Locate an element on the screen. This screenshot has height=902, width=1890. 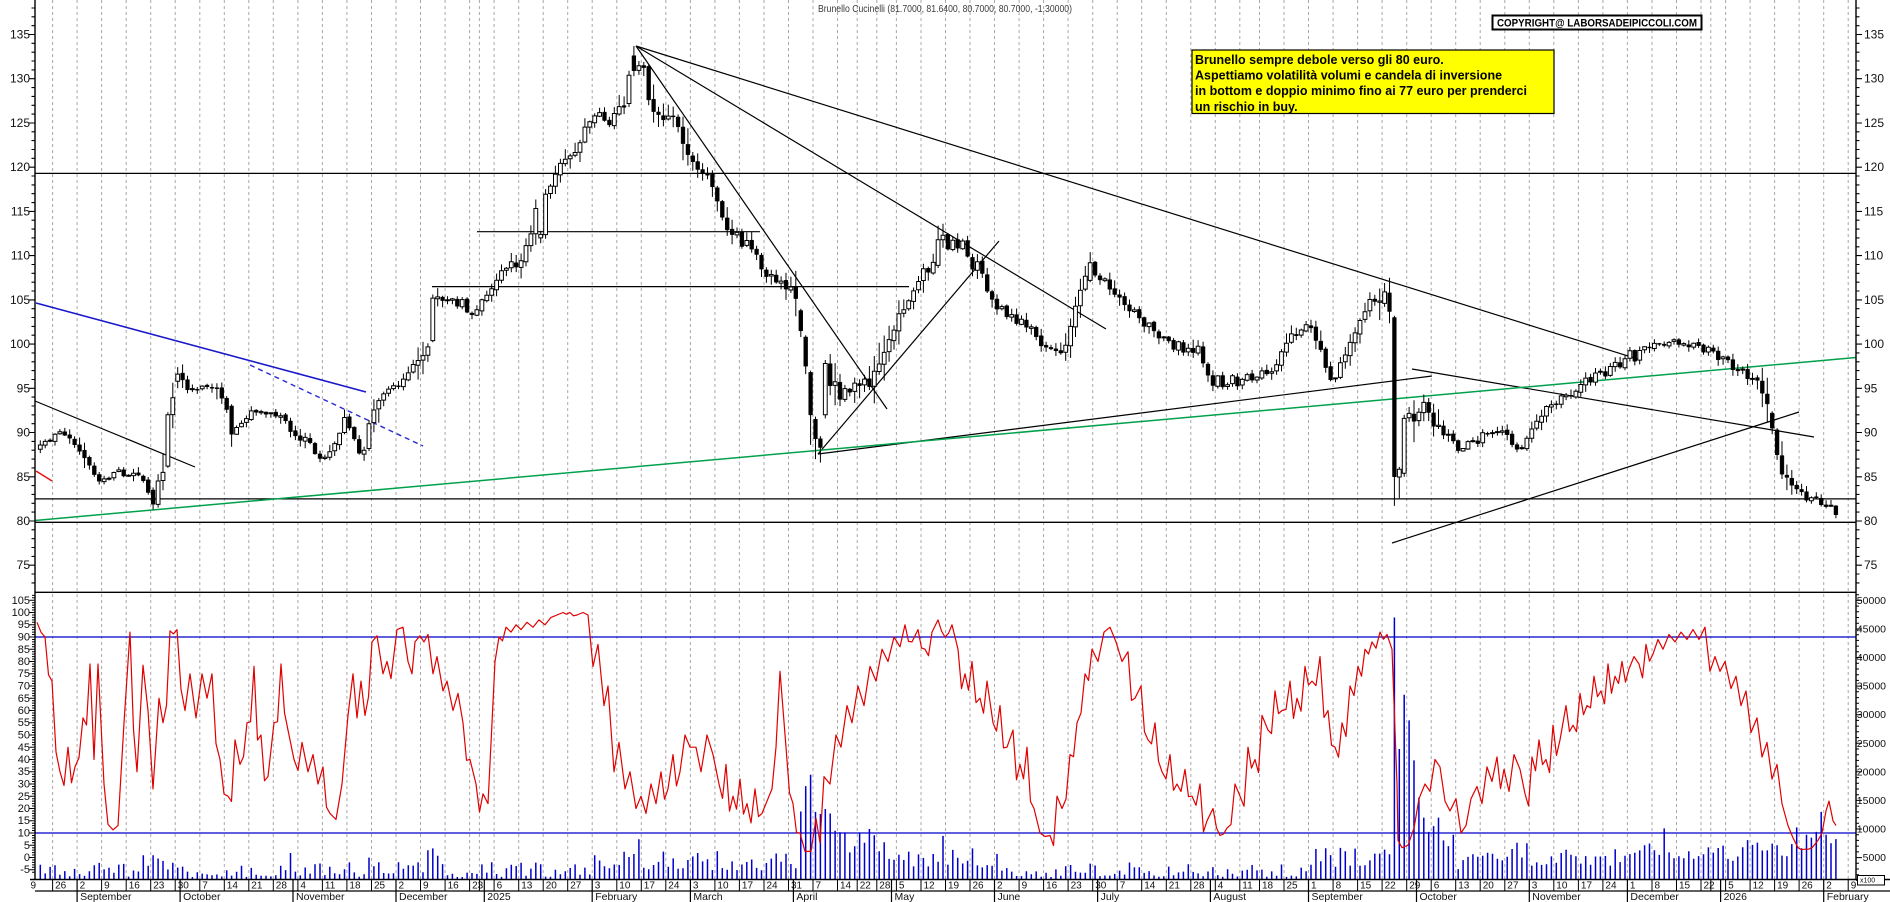
svg-text: 125 is located at coordinates (1874, 123).